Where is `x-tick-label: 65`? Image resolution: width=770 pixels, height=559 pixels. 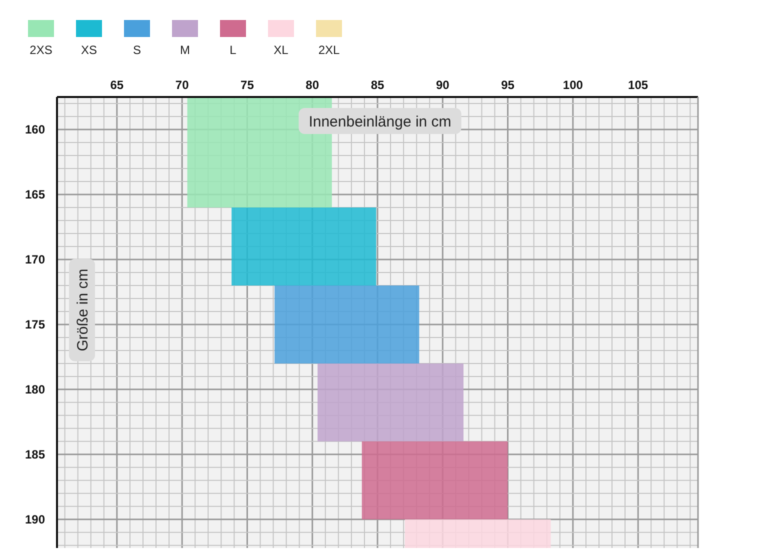
x-tick-label: 65 is located at coordinates (117, 85).